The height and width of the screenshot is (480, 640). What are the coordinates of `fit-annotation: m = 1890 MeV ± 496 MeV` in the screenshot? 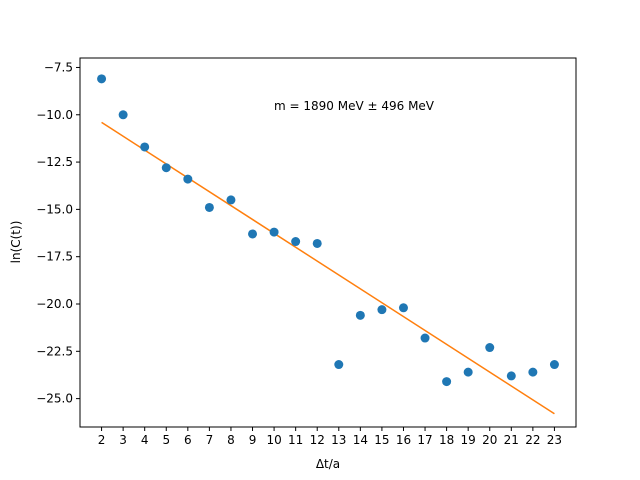 It's located at (354, 106).